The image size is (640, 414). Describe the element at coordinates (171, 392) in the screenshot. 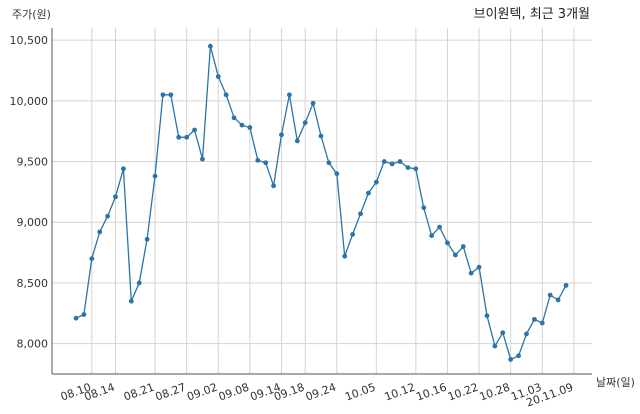

I see `x-tick-label: 08.27` at that location.